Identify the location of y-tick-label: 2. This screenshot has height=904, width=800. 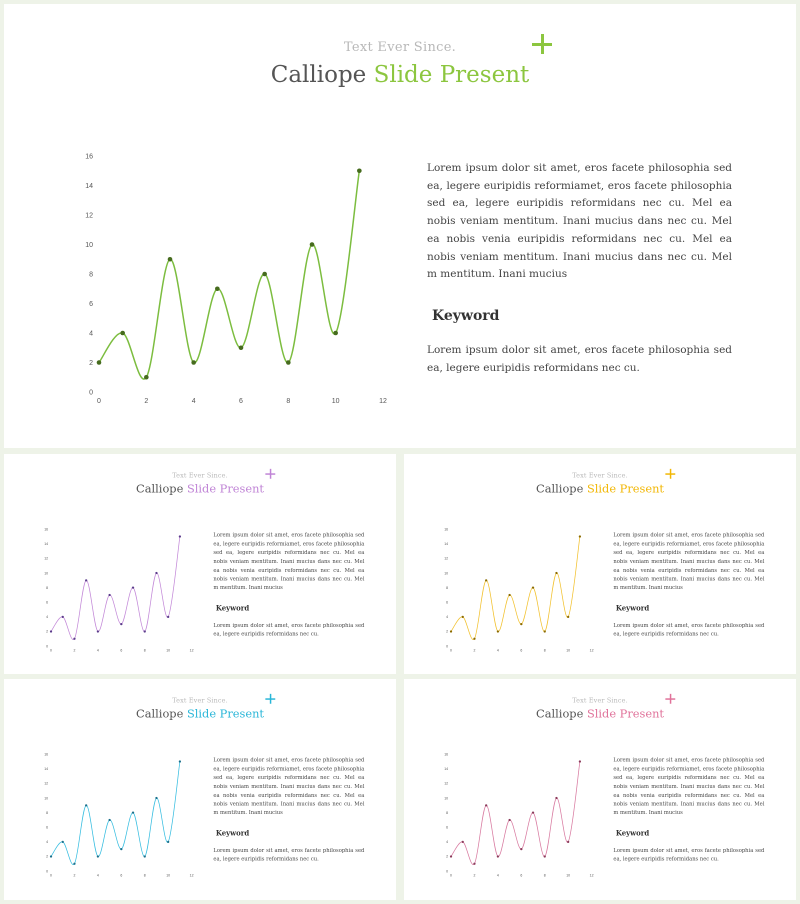
(447, 632).